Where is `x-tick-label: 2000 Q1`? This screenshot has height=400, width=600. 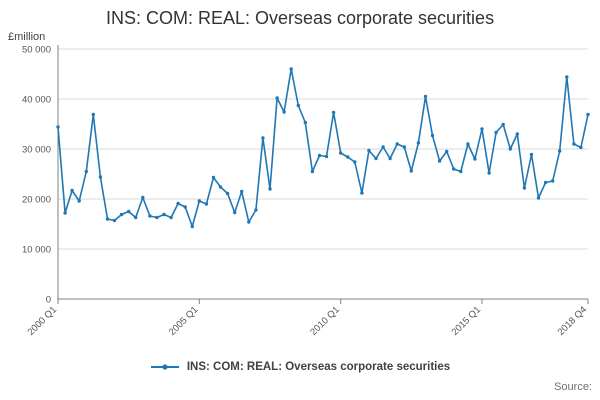
x-tick-label: 2000 Q1 is located at coordinates (43, 321).